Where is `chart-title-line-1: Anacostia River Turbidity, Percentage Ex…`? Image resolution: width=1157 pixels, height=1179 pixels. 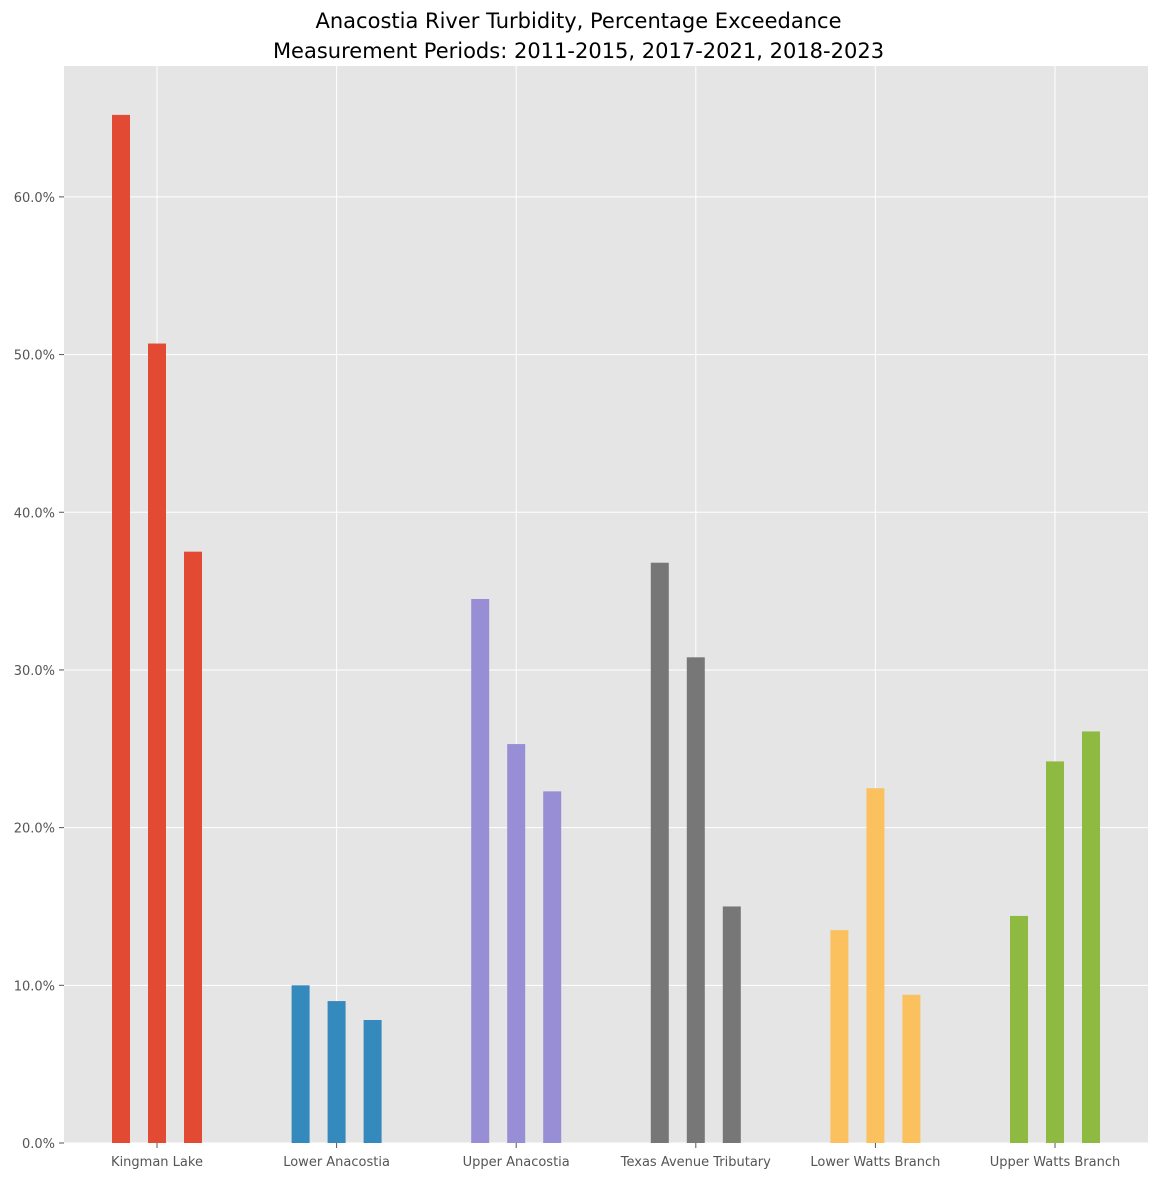 chart-title-line-1: Anacostia River Turbidity, Percentage Ex… is located at coordinates (578, 21).